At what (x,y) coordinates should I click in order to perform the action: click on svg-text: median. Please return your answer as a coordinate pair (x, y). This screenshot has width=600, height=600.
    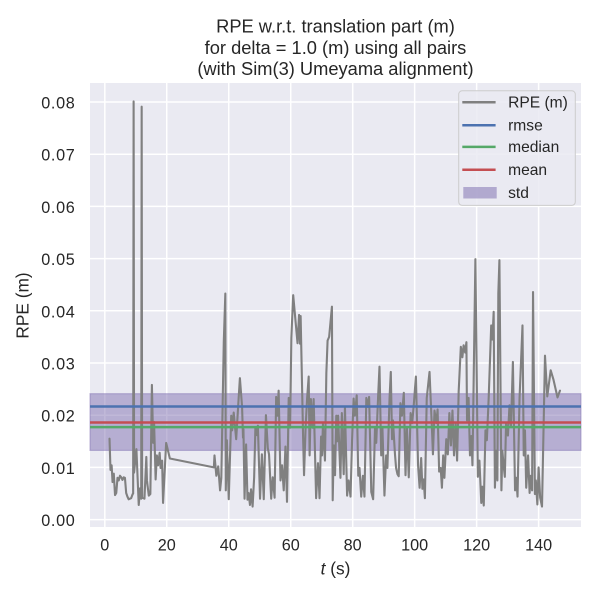
    Looking at the image, I should click on (533, 147).